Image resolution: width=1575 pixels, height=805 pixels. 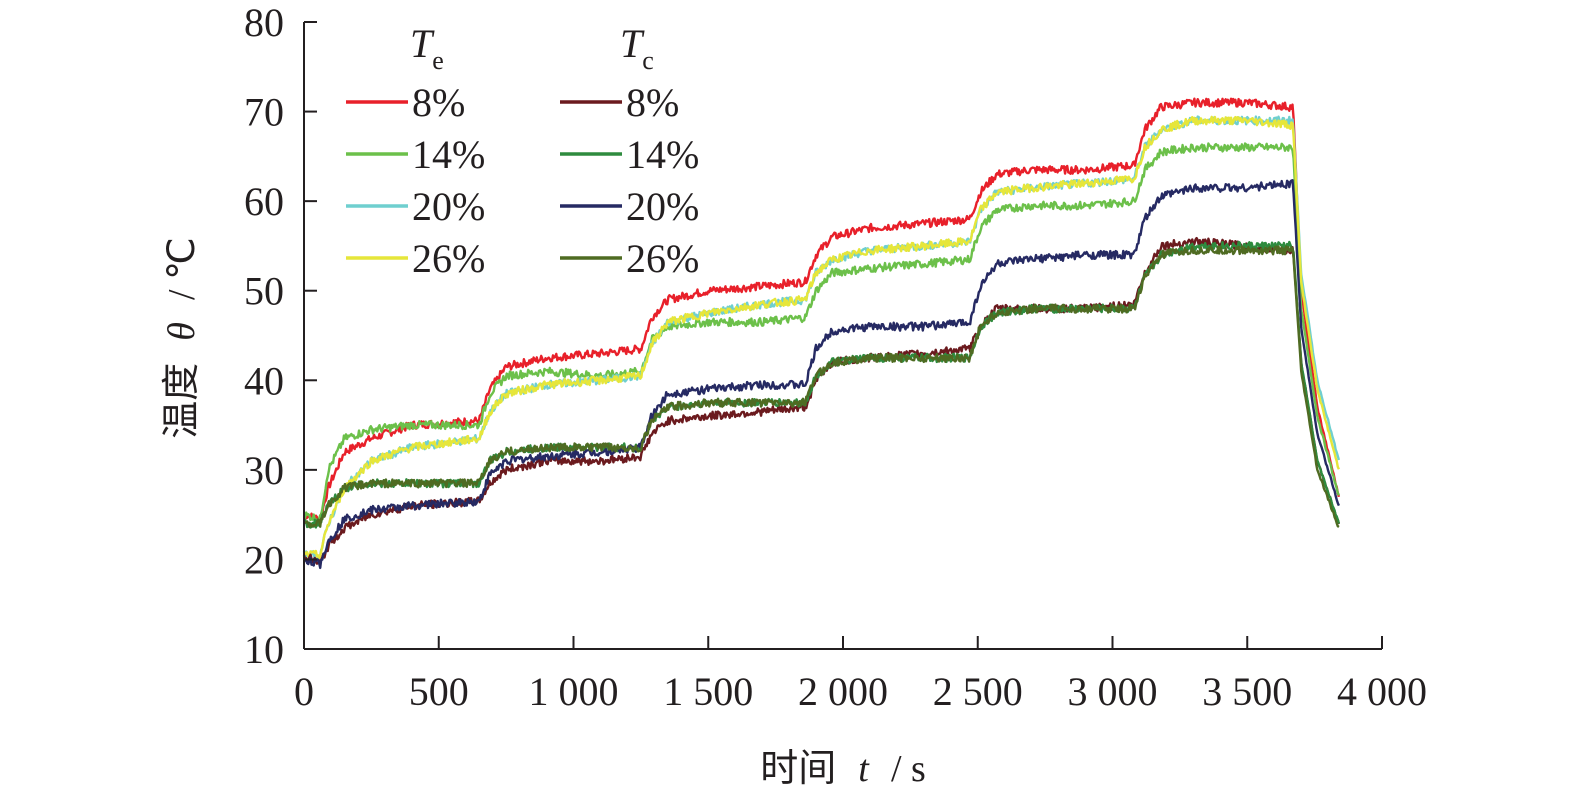 What do you see at coordinates (843, 691) in the screenshot?
I see `x-tick-label: 2 000` at bounding box center [843, 691].